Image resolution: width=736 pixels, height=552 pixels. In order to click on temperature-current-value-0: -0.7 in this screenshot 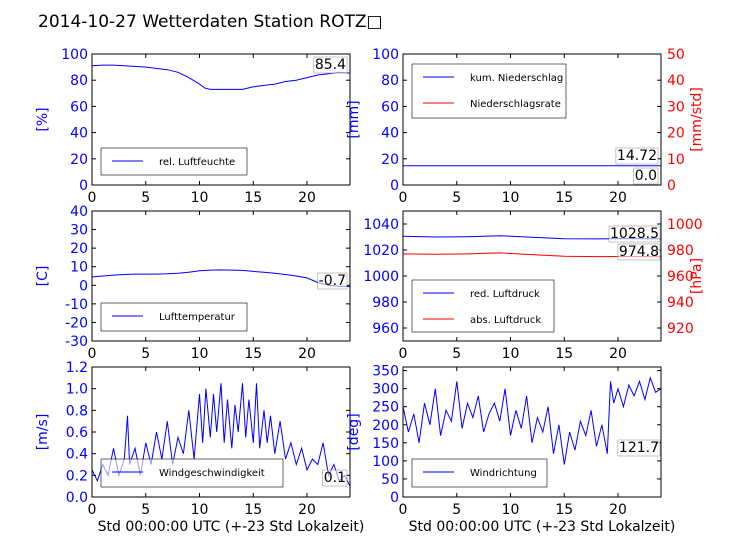, I will do `click(332, 281)`.